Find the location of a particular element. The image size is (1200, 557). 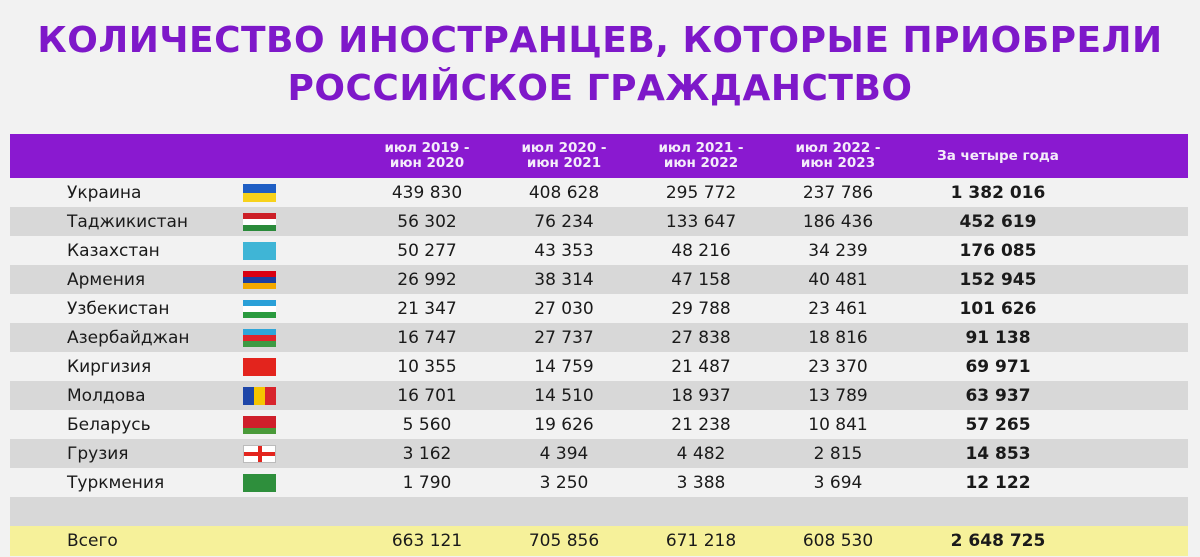

total-cell: 152 945 is located at coordinates (998, 279).